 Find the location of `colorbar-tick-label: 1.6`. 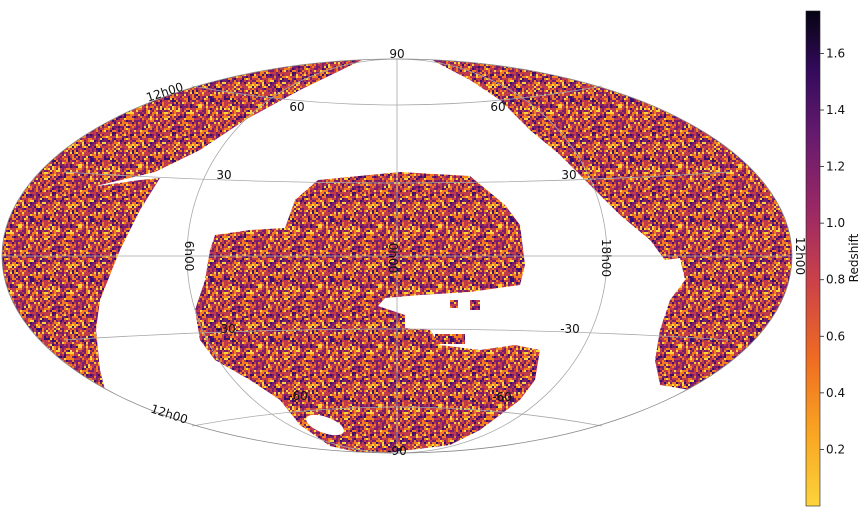

colorbar-tick-label: 1.6 is located at coordinates (835, 53).